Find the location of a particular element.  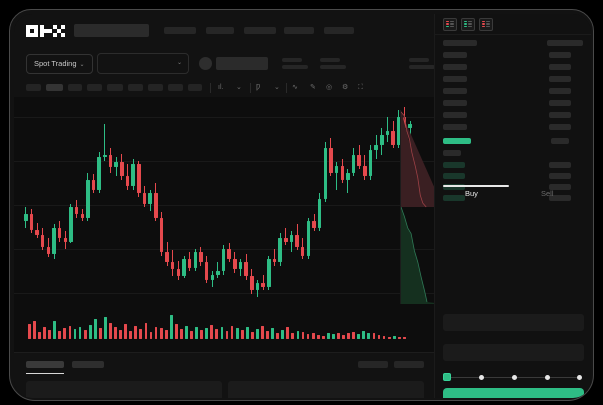

buy-tab: Buy is located at coordinates (471, 193).